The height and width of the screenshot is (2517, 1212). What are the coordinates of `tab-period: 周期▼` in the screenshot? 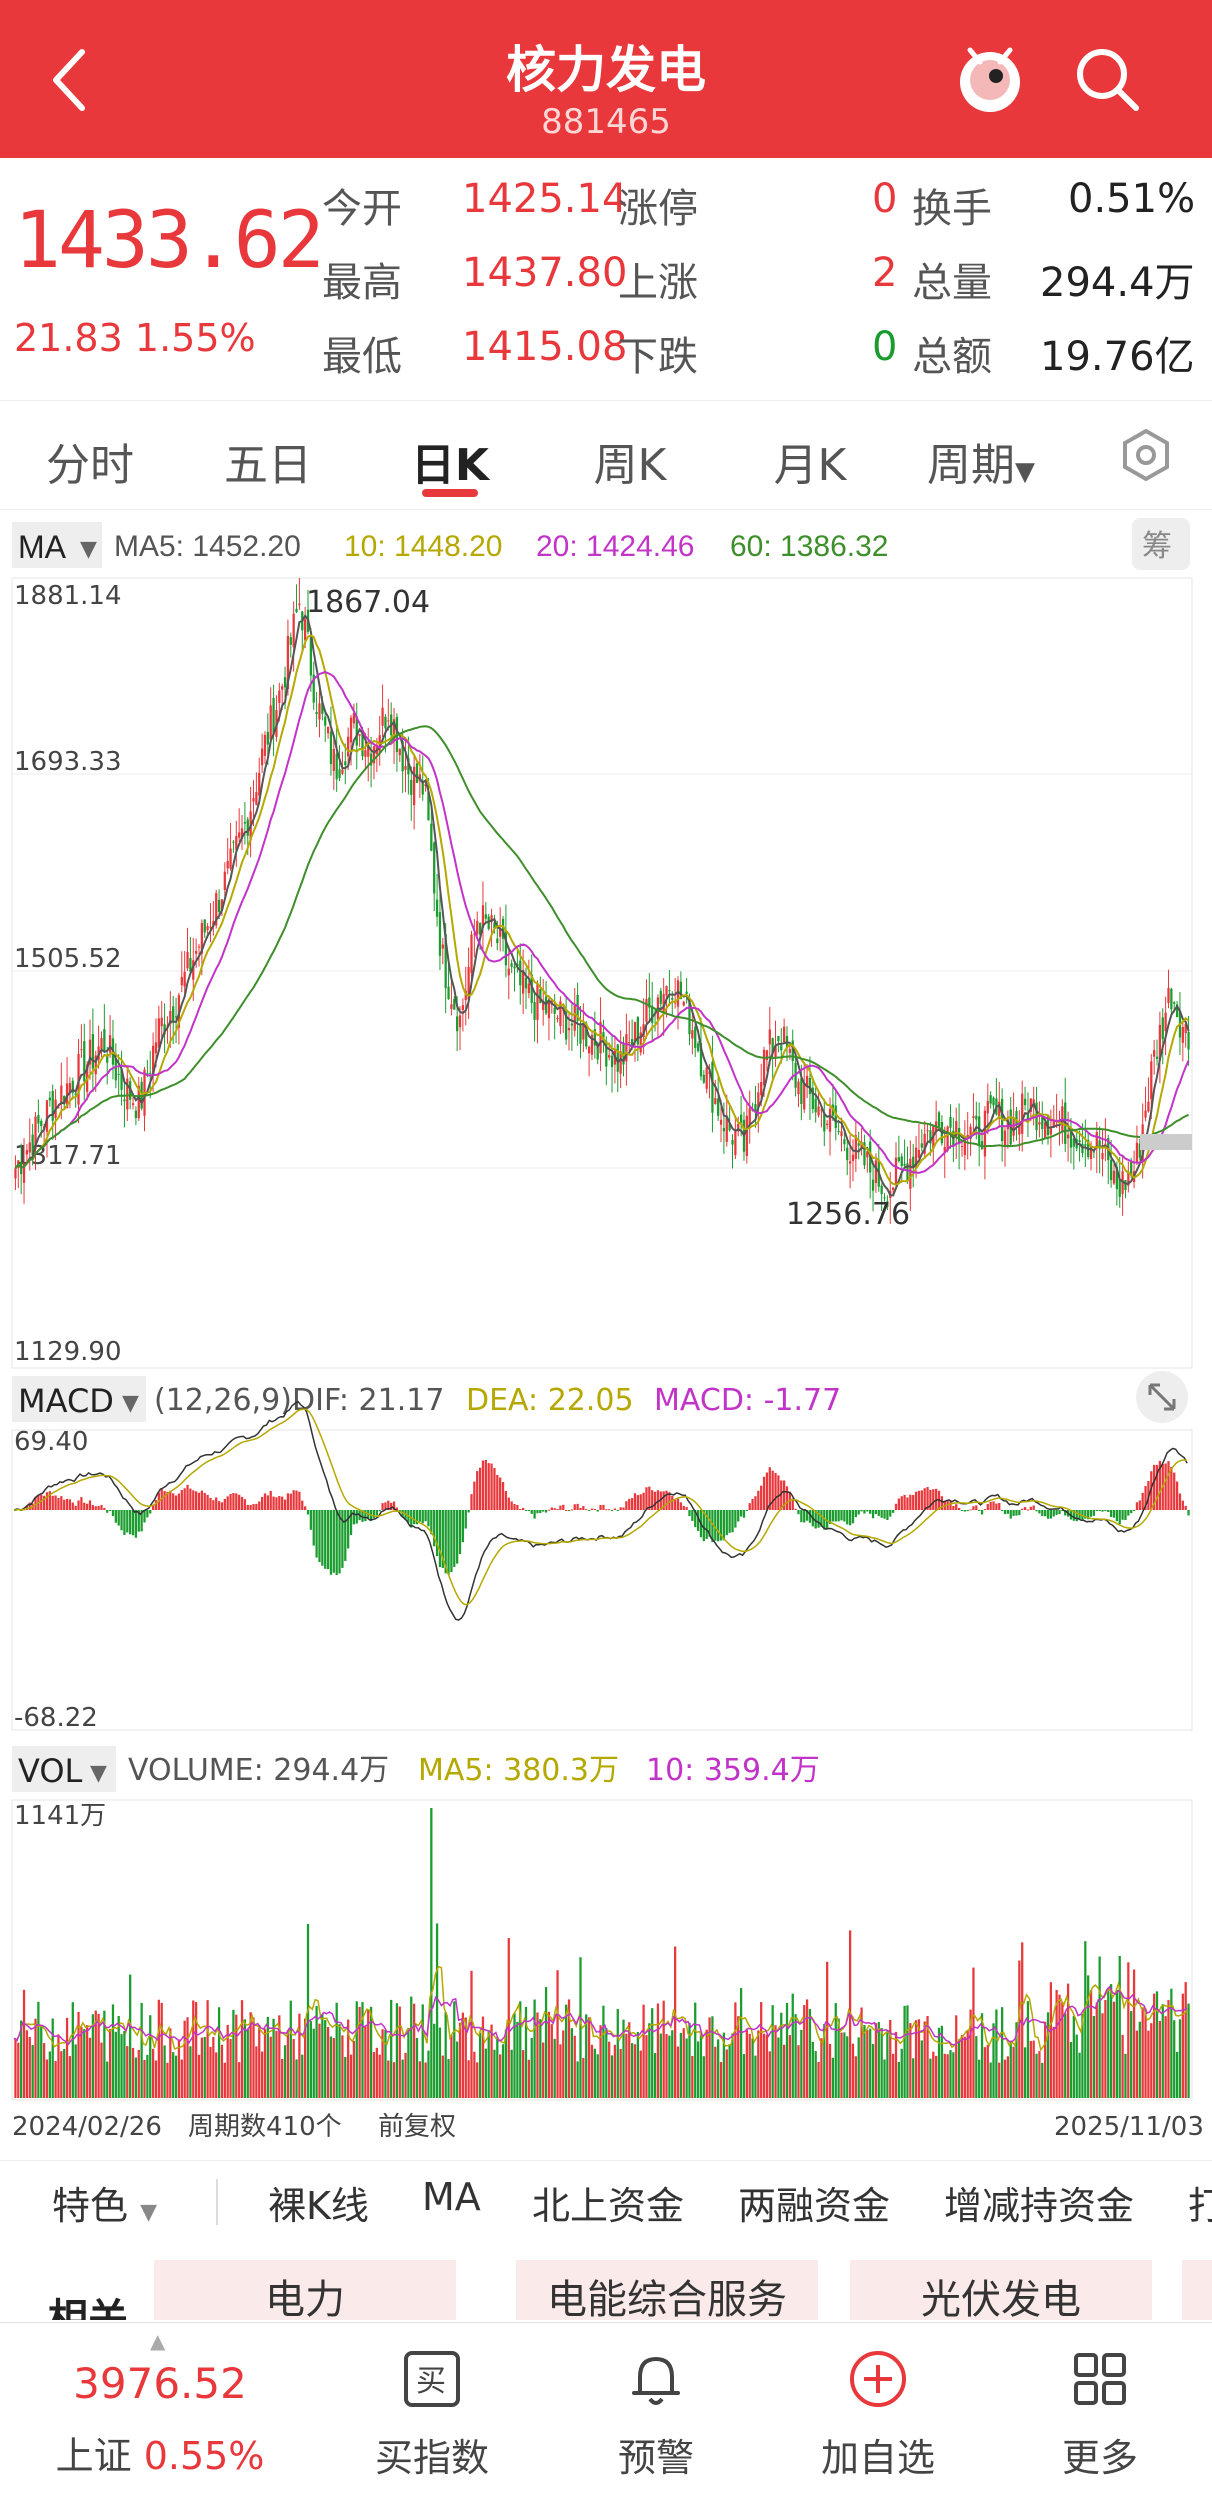 It's located at (981, 461).